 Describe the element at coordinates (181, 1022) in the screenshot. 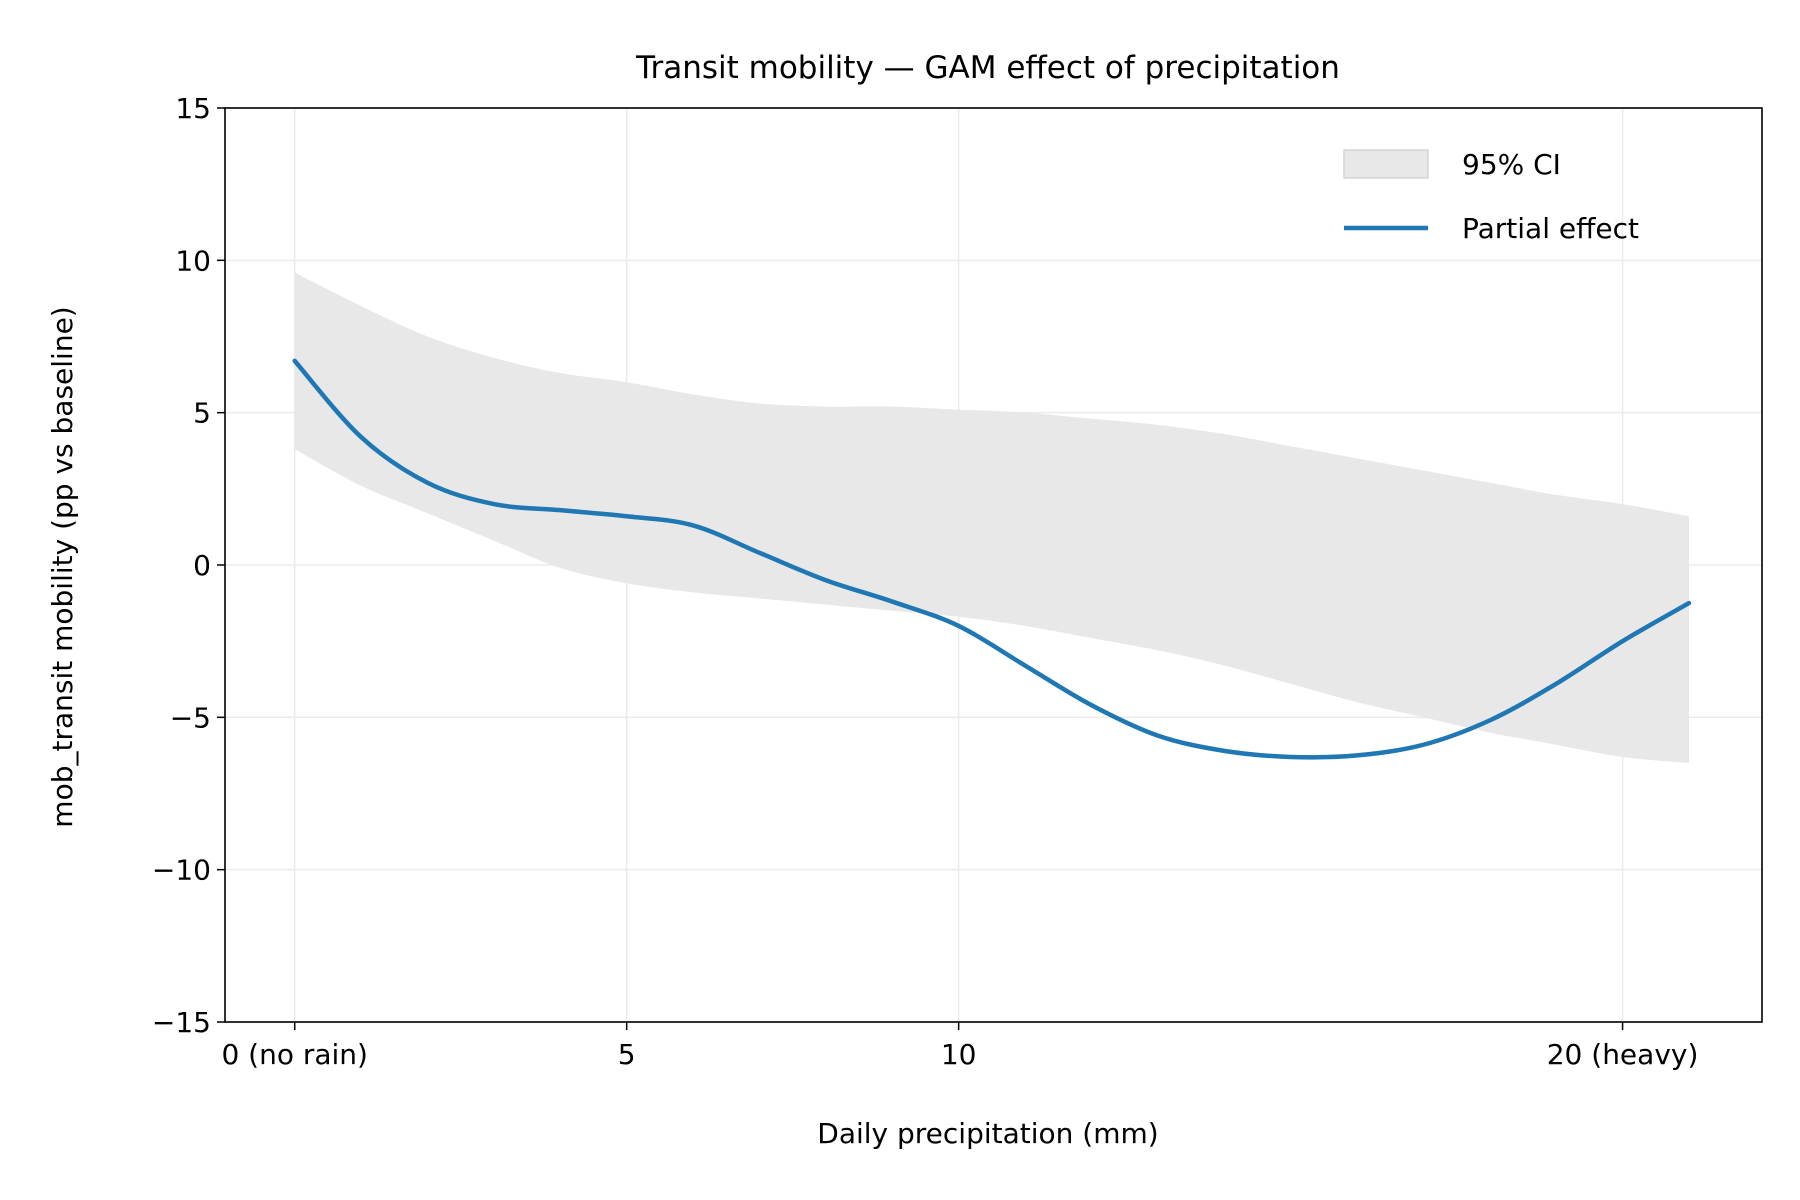

I see `y-tick-label: −15` at that location.